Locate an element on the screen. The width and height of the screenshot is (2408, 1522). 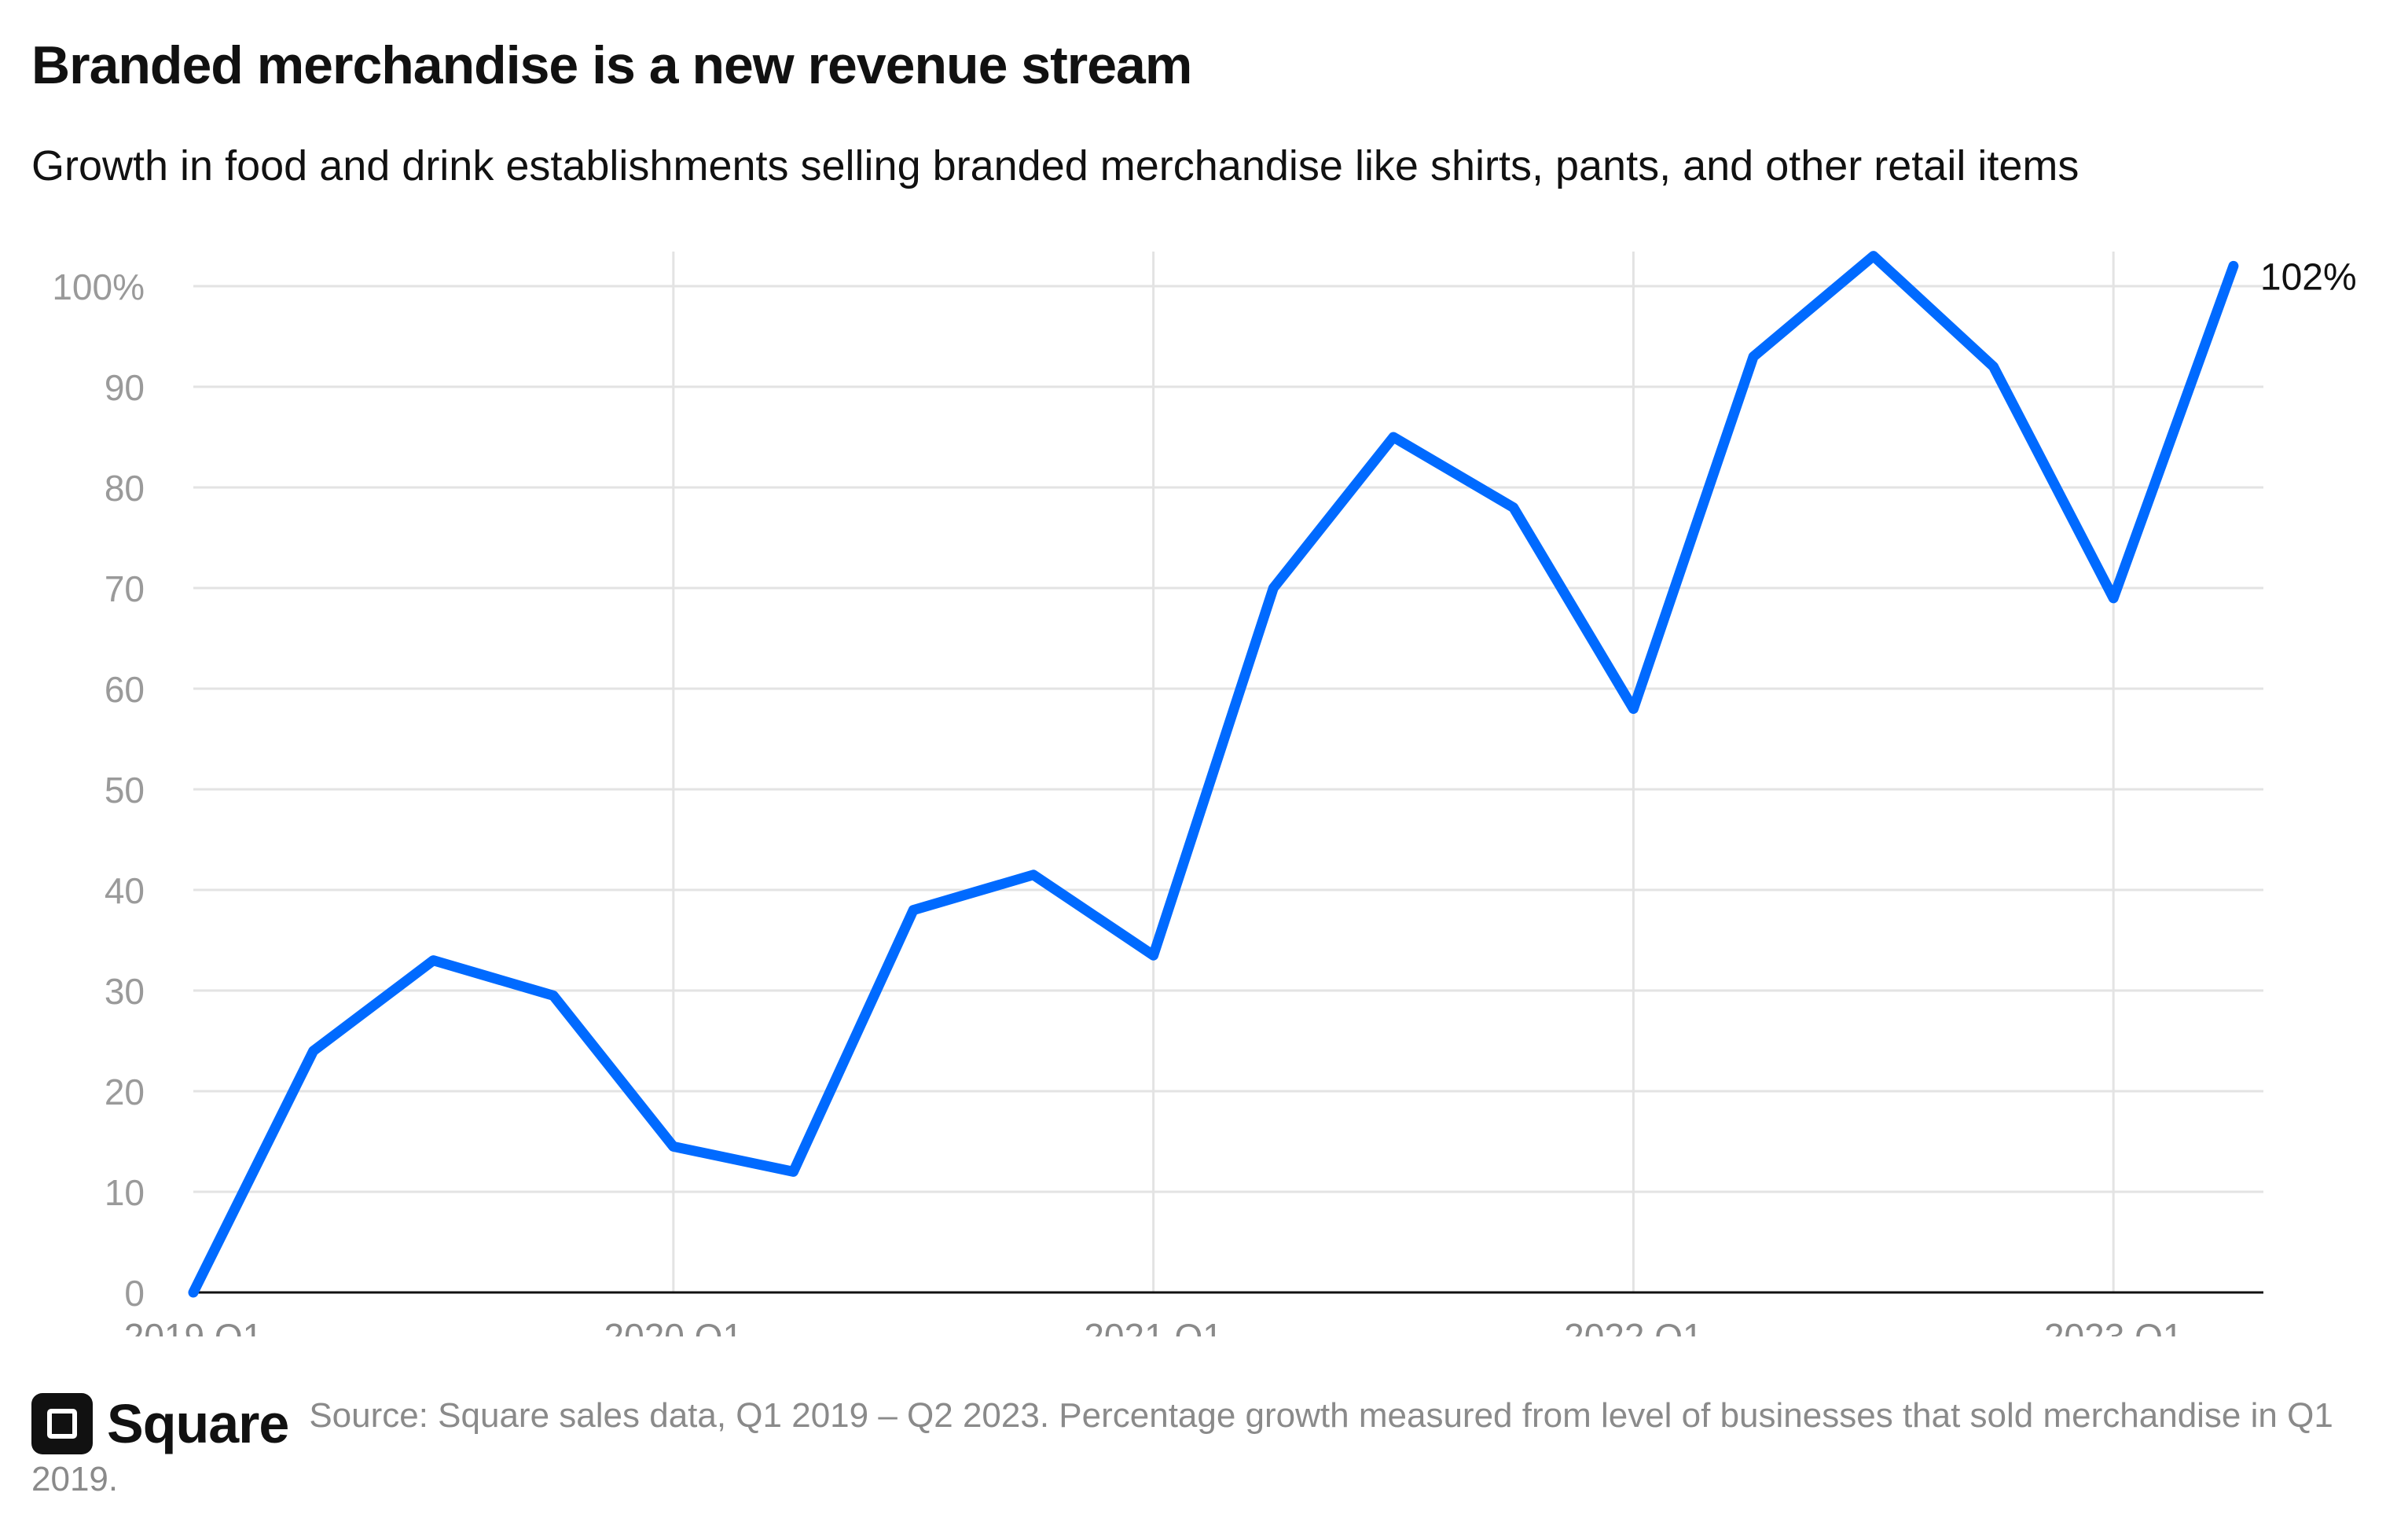
x-tick-label: 2021 Q1 is located at coordinates (1153, 1326).